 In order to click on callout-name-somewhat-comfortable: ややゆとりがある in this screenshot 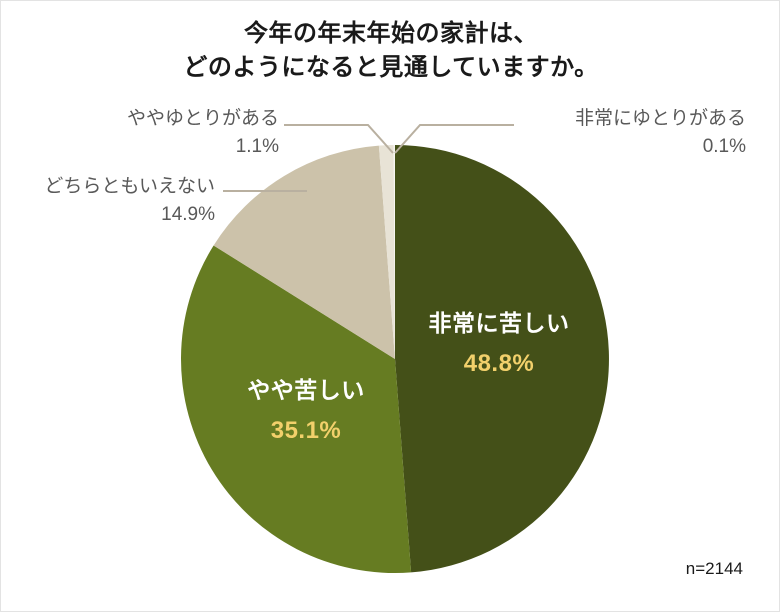, I will do `click(202, 118)`.